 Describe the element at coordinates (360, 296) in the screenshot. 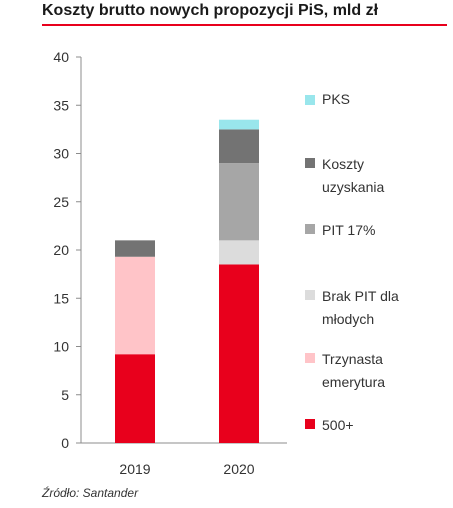

I see `legend-label: Brak PIT dla` at that location.